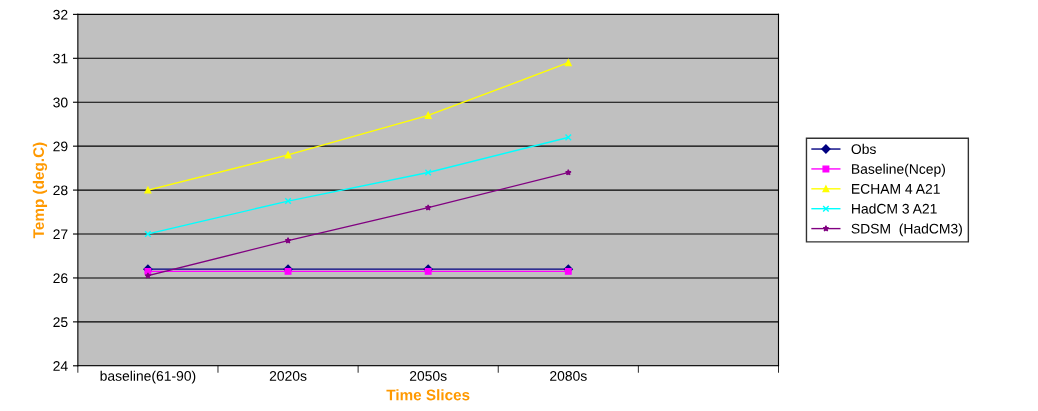  Describe the element at coordinates (60, 102) in the screenshot. I see `y-tick-label: 30` at that location.